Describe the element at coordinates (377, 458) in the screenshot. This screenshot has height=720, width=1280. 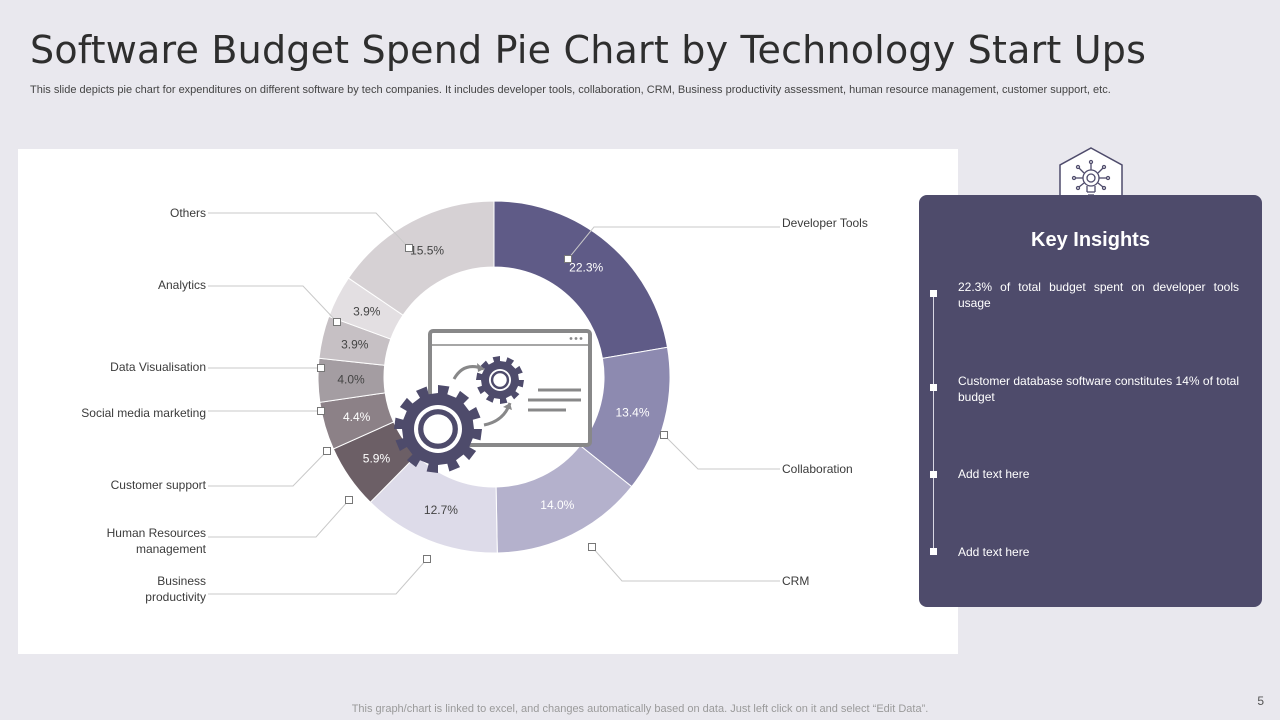
I see `slice-value-label: 5.9%` at that location.